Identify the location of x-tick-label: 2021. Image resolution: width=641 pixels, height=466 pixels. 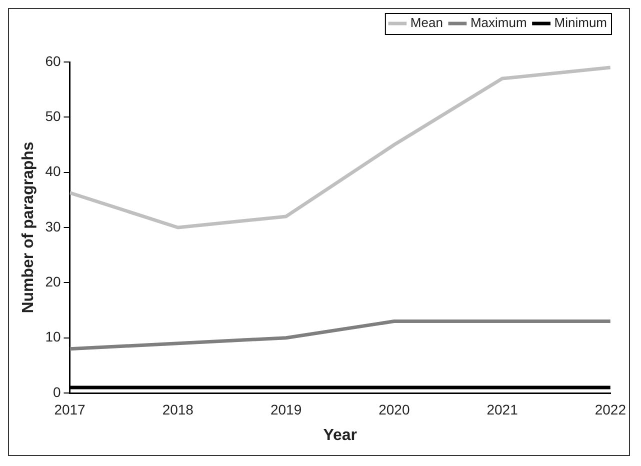
(502, 409).